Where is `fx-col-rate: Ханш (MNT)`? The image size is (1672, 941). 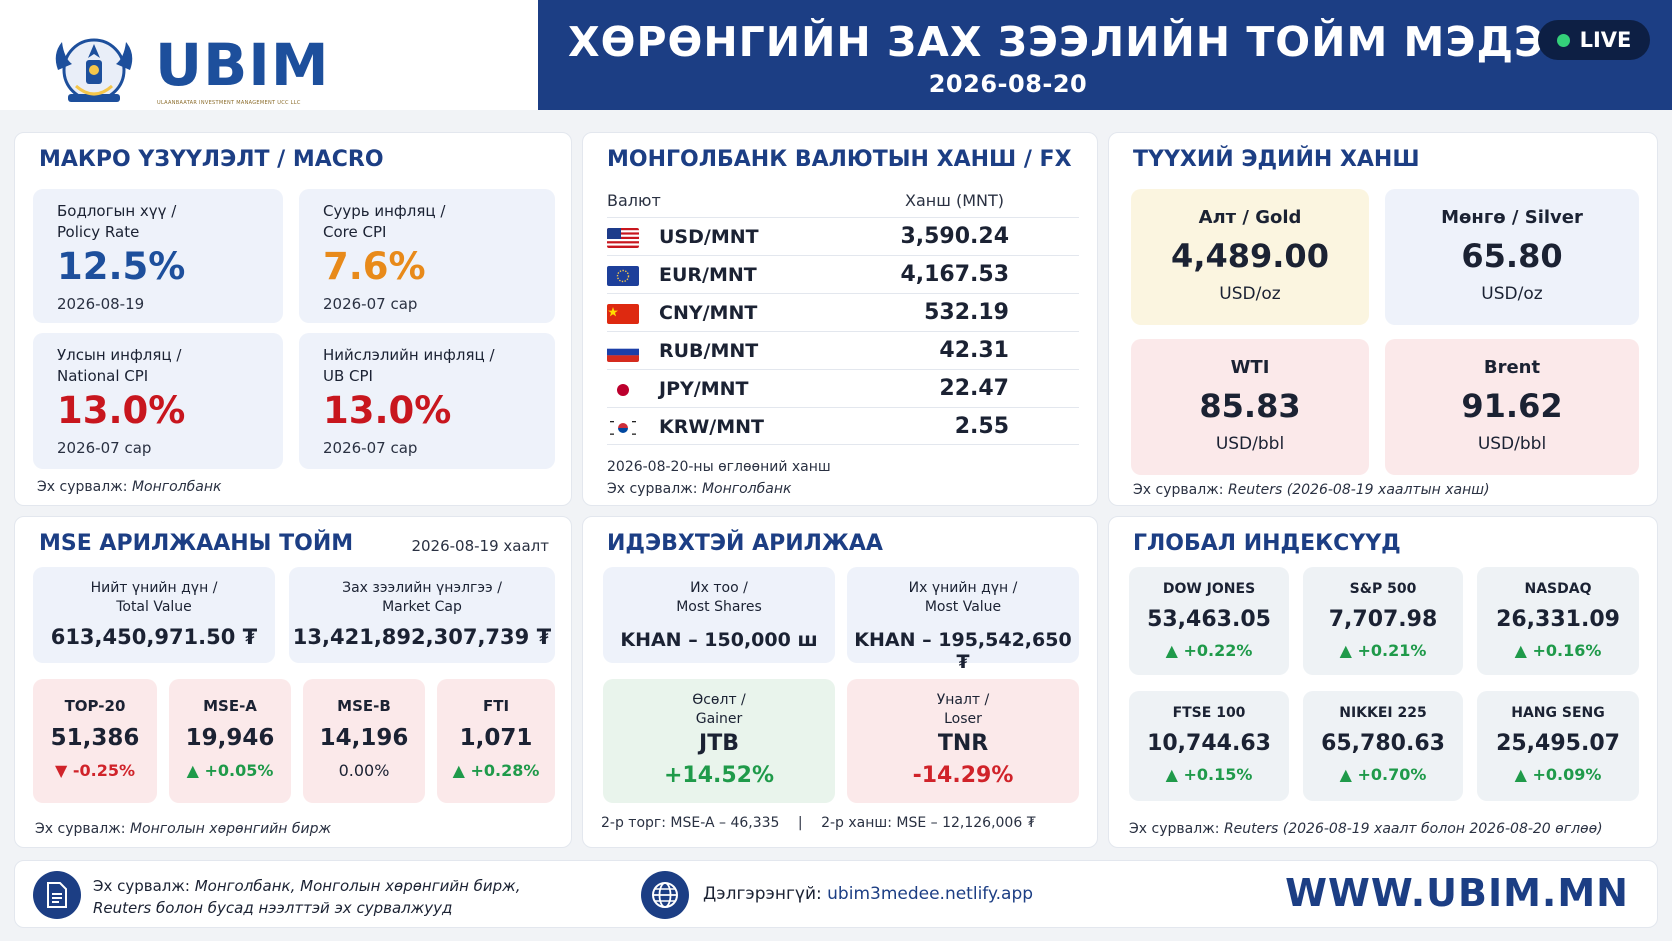
fx-col-rate: Ханш (MNT) is located at coordinates (954, 200).